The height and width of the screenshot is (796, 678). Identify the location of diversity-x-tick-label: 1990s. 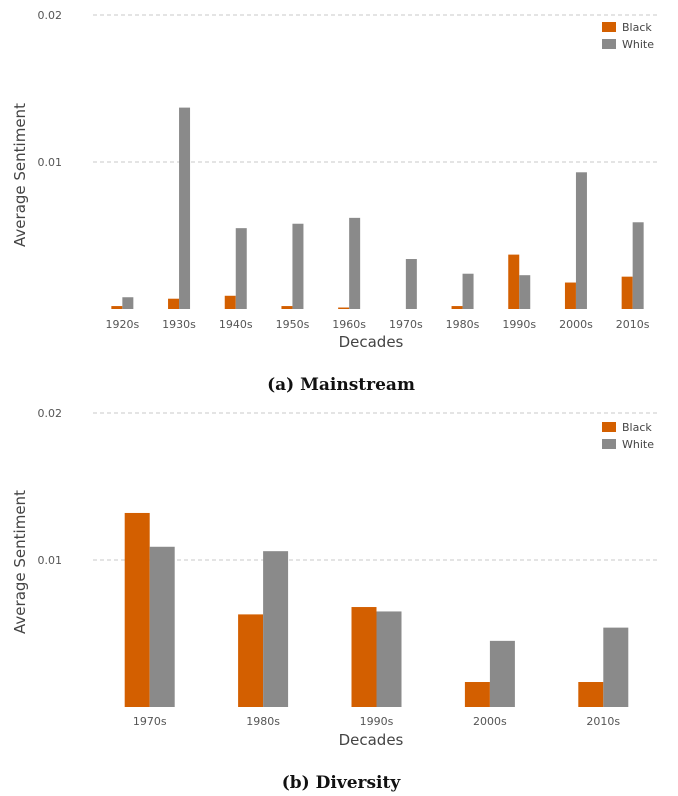
(377, 721).